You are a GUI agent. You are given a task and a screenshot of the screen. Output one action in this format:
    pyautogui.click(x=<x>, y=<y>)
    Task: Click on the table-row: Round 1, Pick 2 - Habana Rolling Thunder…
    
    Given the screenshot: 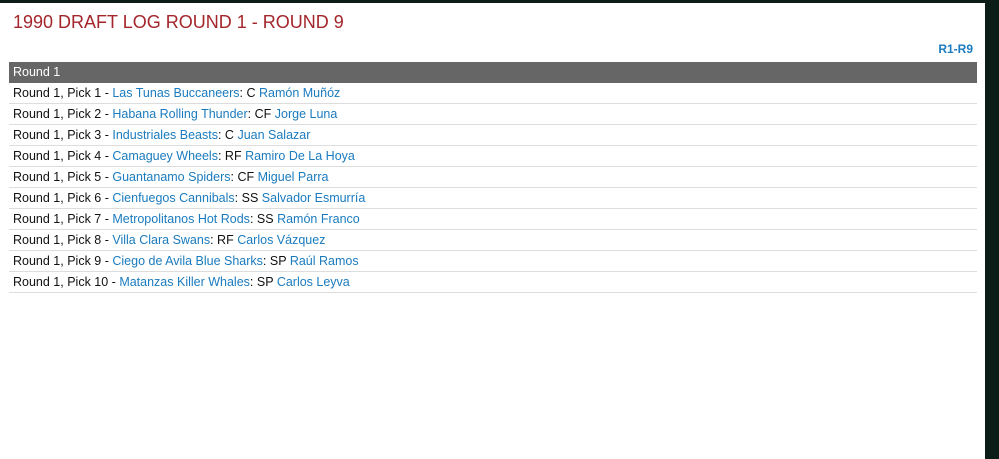 What is the action you would take?
    pyautogui.click(x=493, y=114)
    